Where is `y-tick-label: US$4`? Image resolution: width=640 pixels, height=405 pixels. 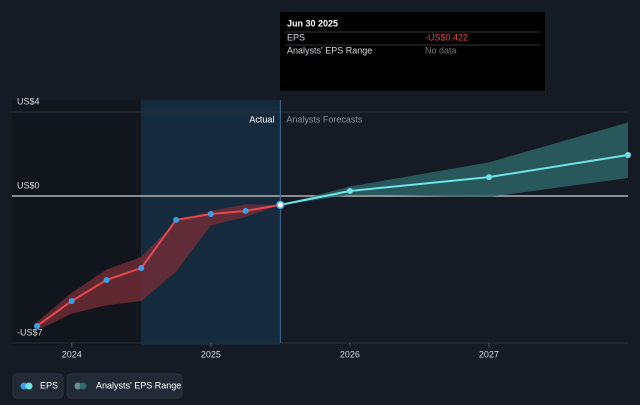 y-tick-label: US$4 is located at coordinates (28, 101).